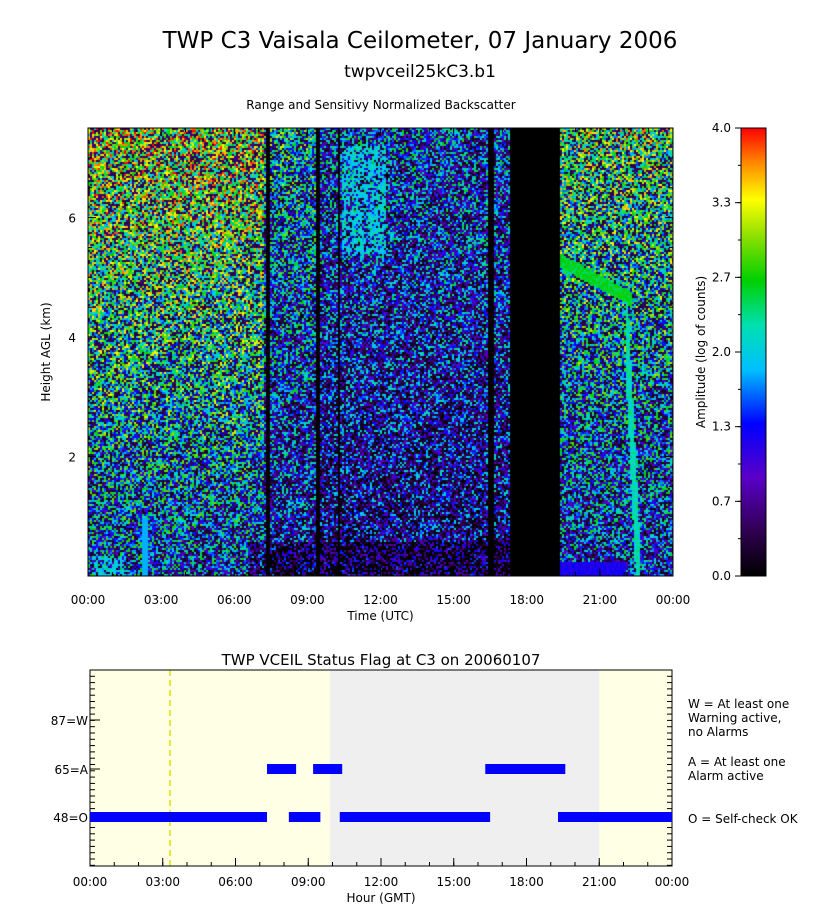 This screenshot has width=840, height=920. I want to click on heatmap-y-tick-label: 6, so click(72, 219).